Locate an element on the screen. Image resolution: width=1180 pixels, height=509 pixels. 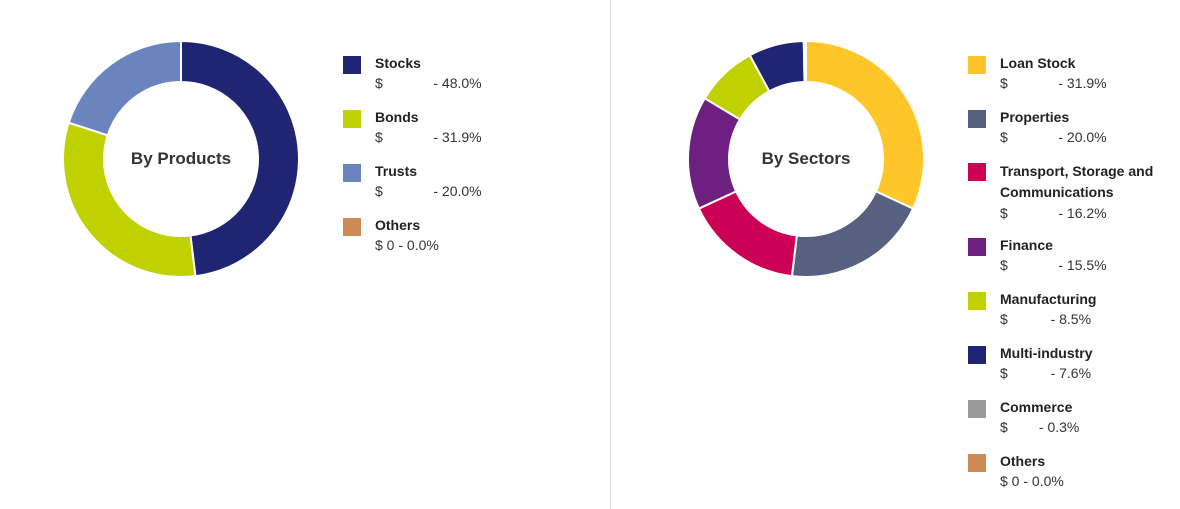
products-donut-chart: By Products is located at coordinates (181, 159).